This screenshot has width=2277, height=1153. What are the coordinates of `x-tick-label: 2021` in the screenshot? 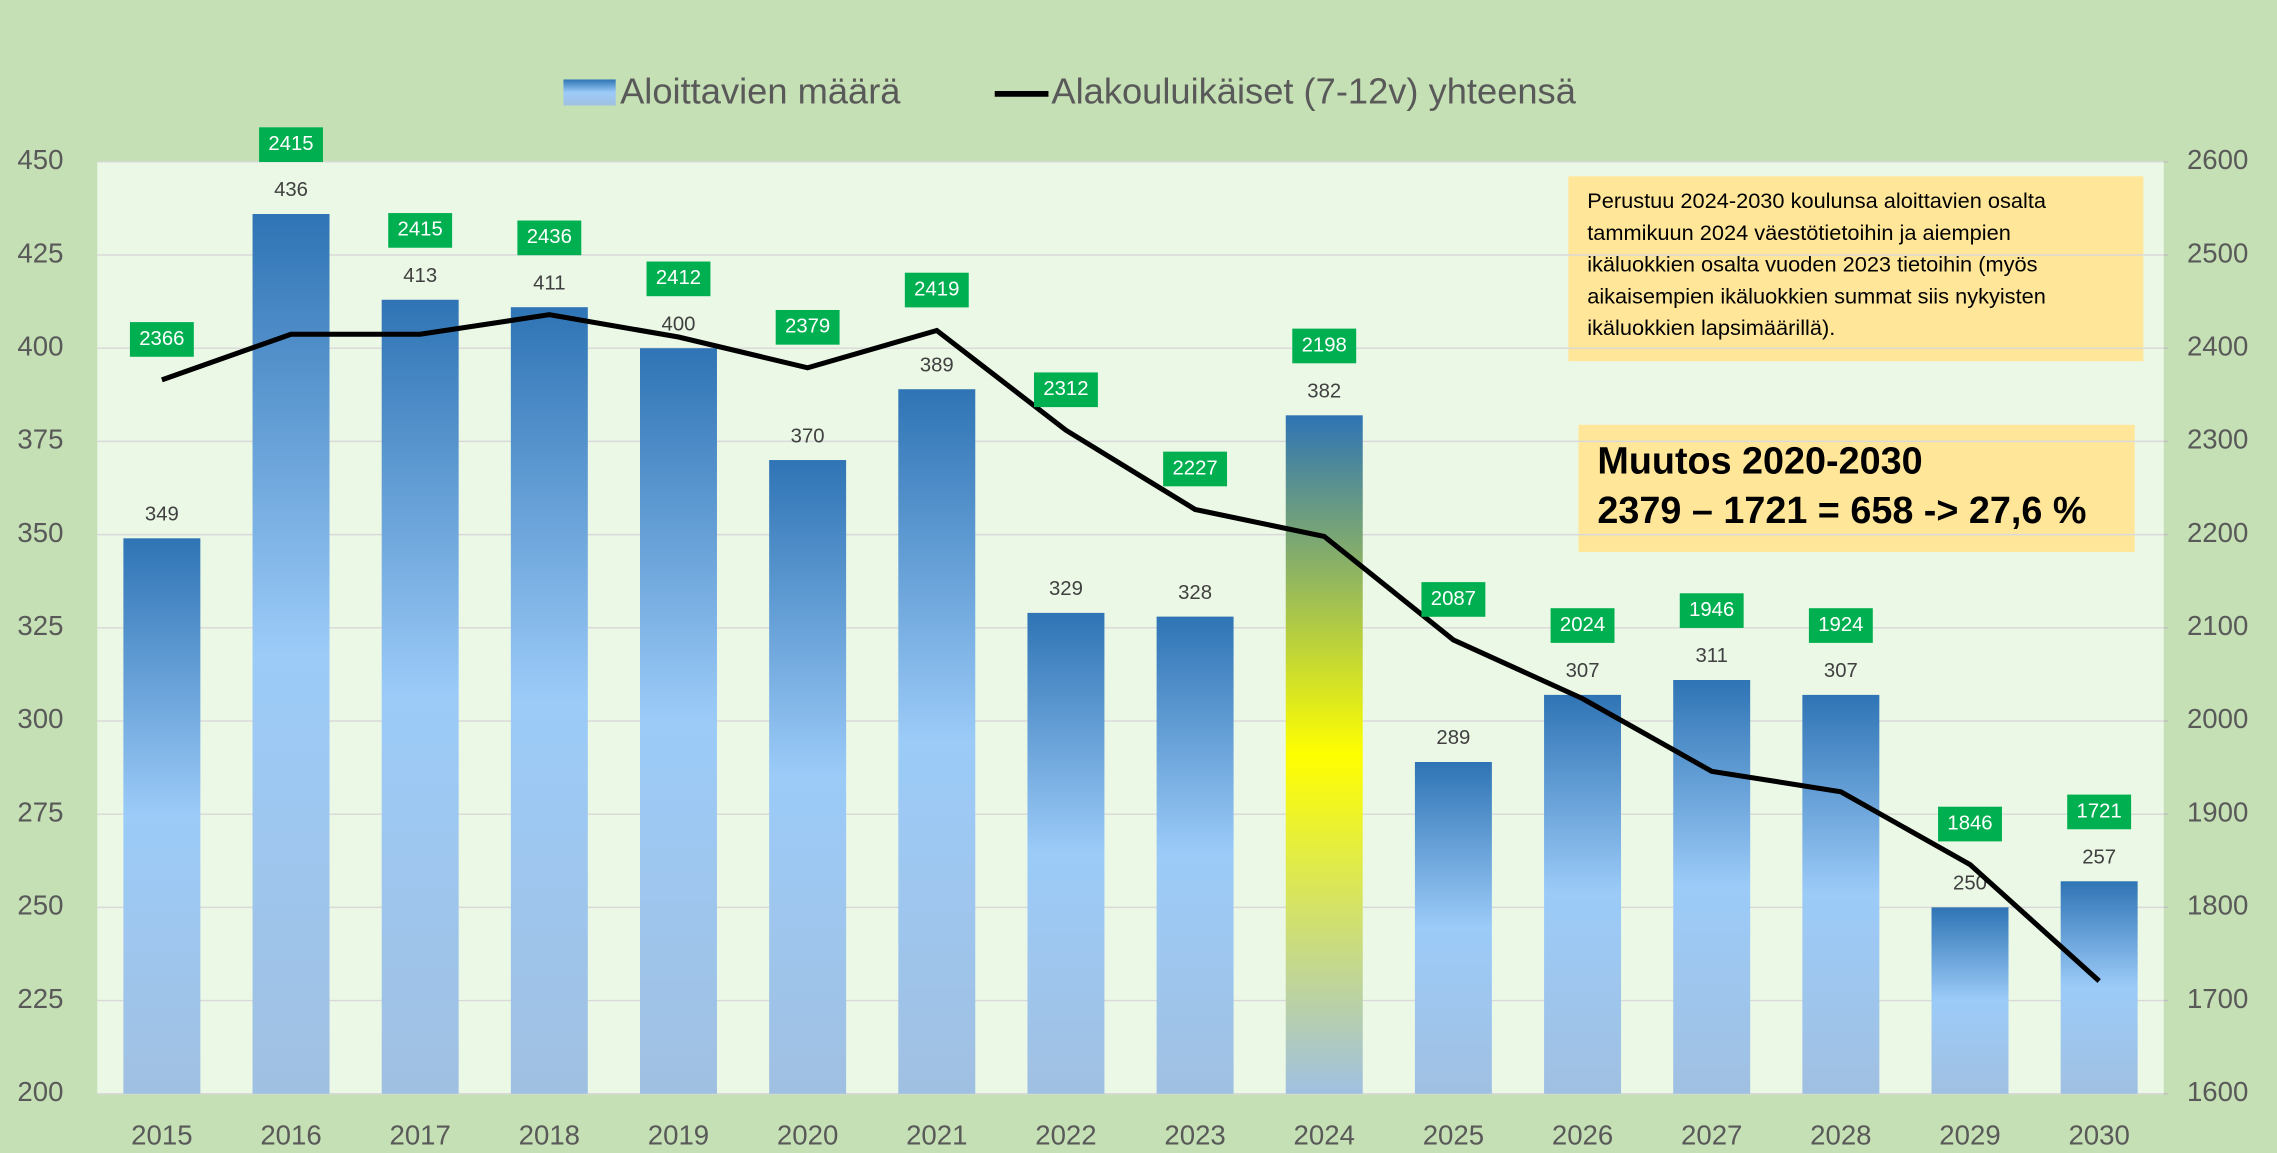 It's located at (936, 1134).